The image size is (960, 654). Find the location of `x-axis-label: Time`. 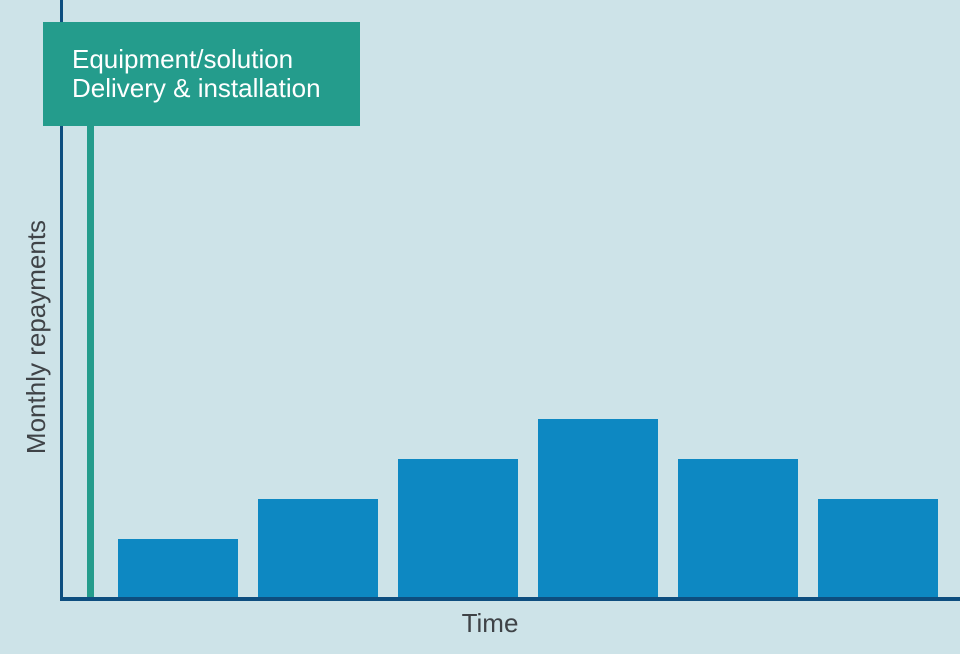

x-axis-label: Time is located at coordinates (490, 623).